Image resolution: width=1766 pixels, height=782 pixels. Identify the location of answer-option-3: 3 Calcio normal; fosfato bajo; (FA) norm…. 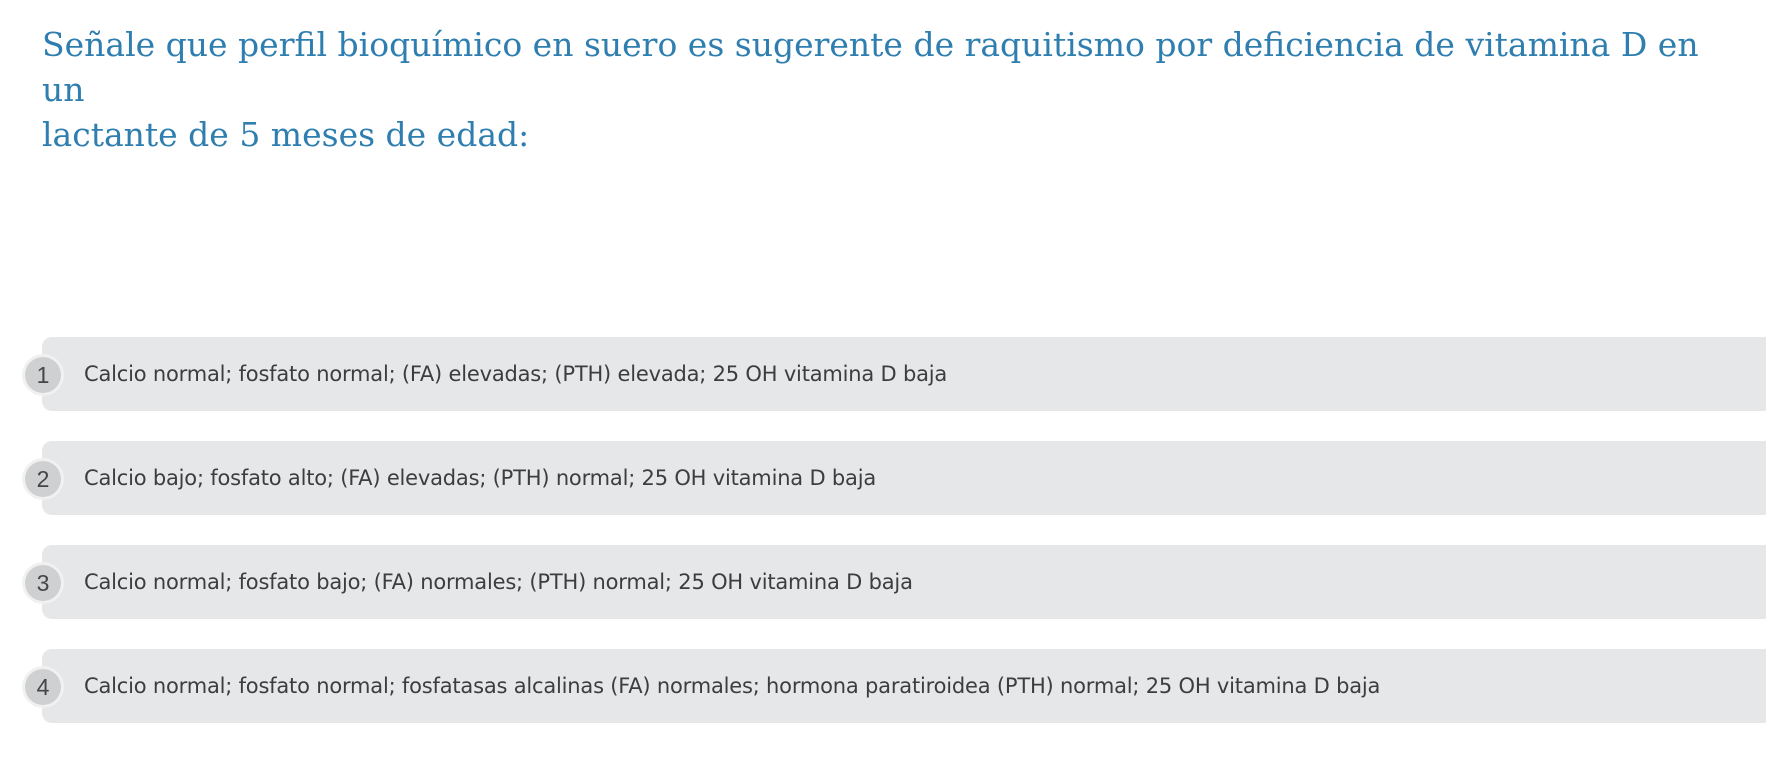
(883, 582).